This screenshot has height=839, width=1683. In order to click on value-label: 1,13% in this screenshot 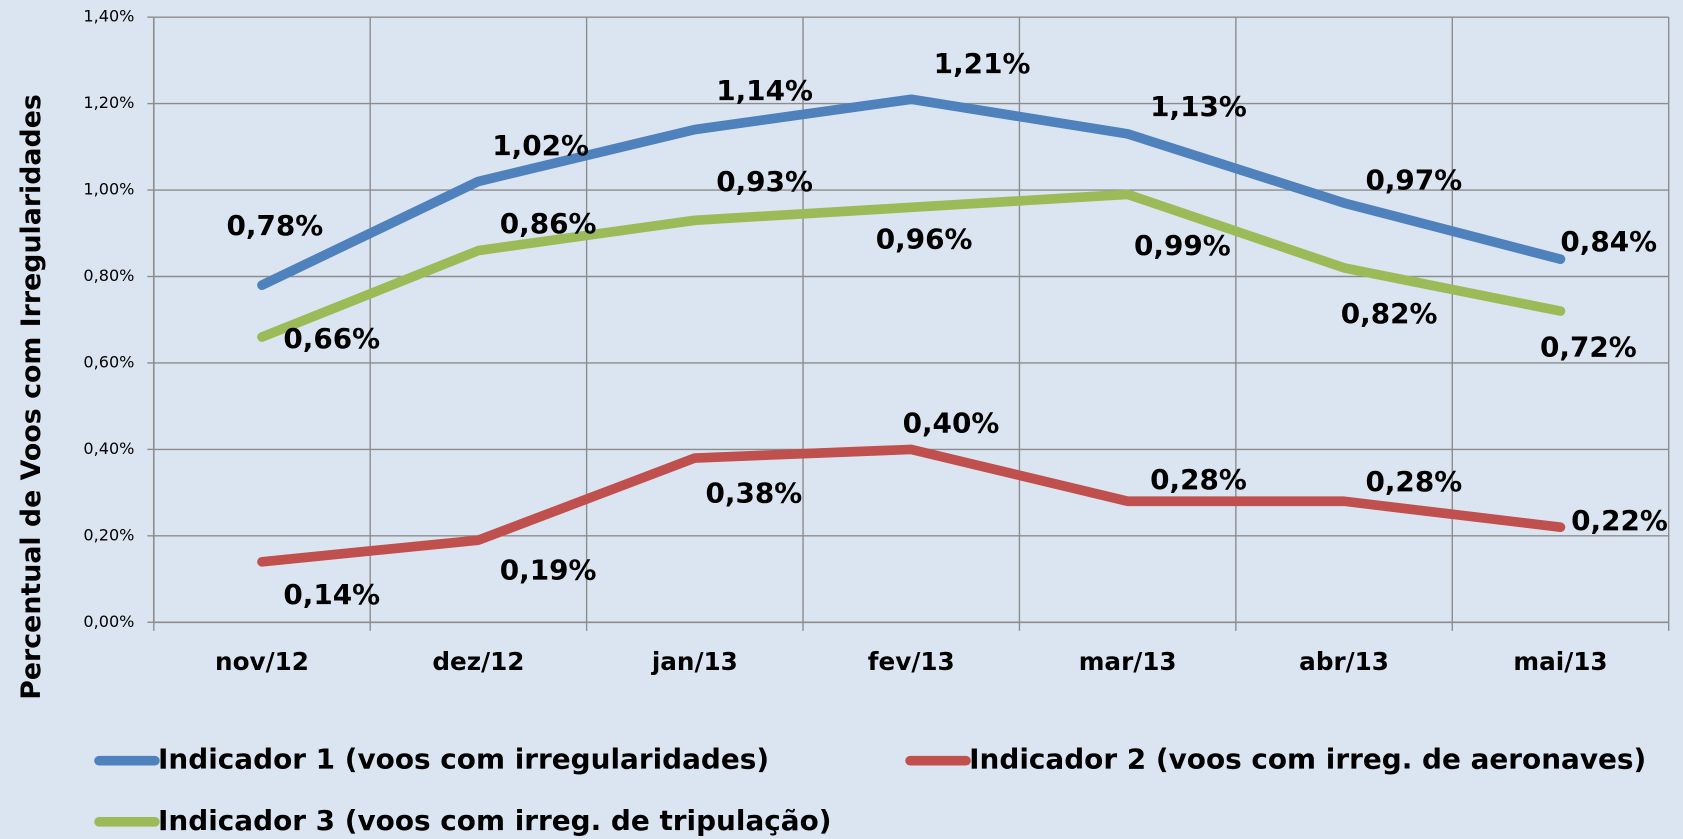, I will do `click(1198, 106)`.